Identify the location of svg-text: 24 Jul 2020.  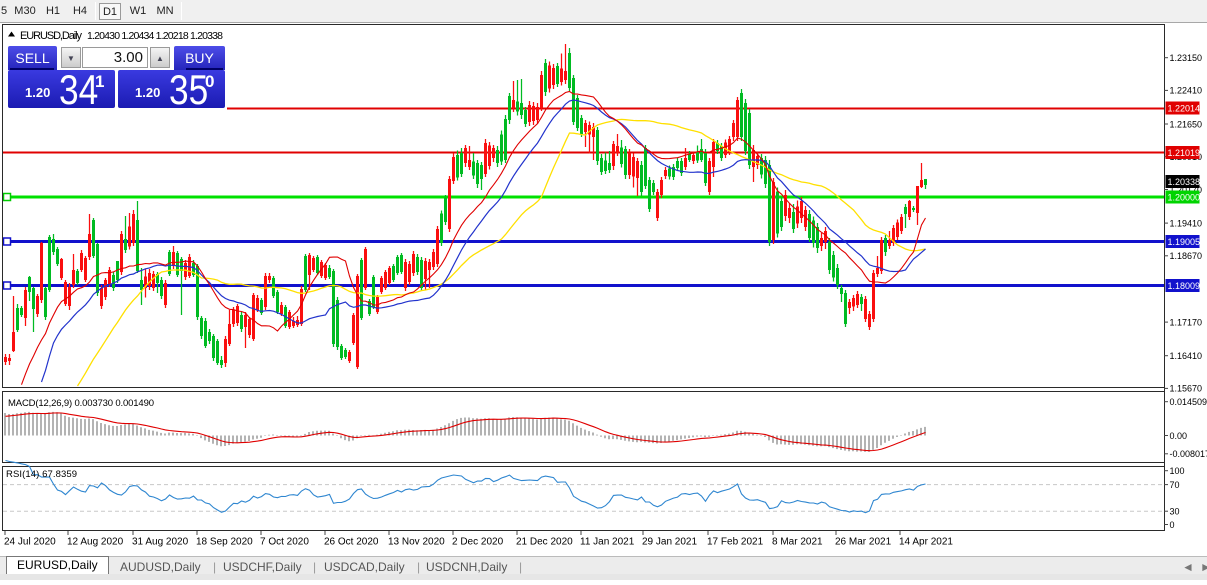
(30, 542).